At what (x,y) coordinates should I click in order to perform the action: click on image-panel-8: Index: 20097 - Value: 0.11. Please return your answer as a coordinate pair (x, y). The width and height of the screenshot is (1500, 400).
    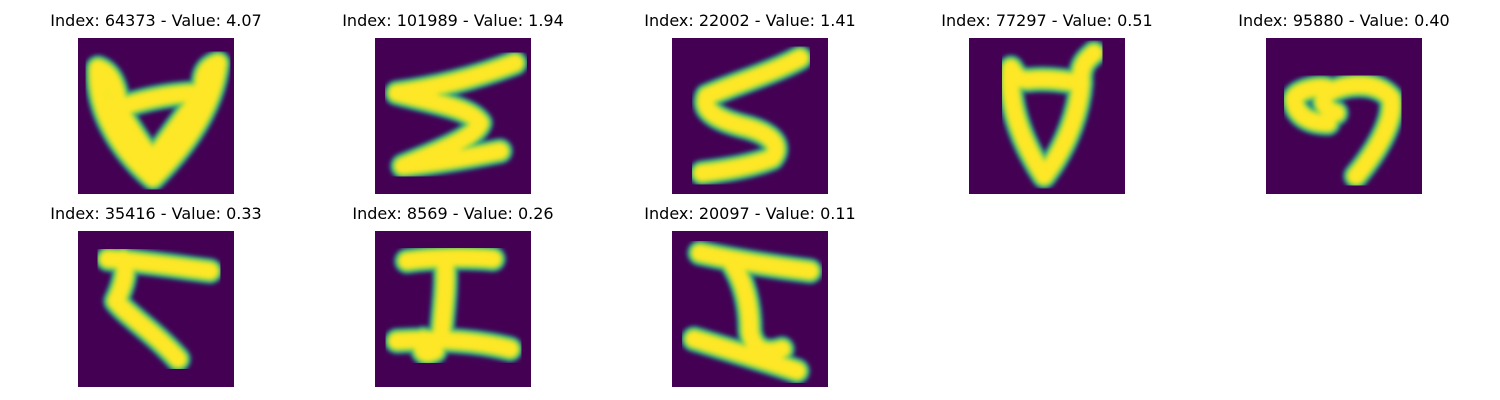
    Looking at the image, I should click on (750, 295).